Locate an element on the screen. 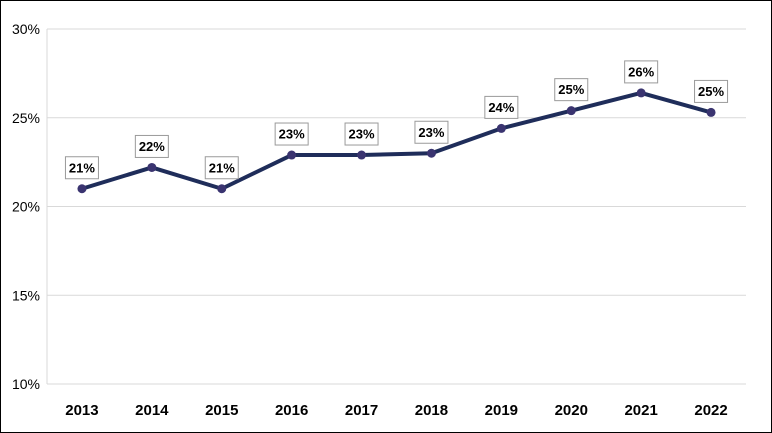 This screenshot has width=772, height=433. x-tick-label: 2021 is located at coordinates (640, 410).